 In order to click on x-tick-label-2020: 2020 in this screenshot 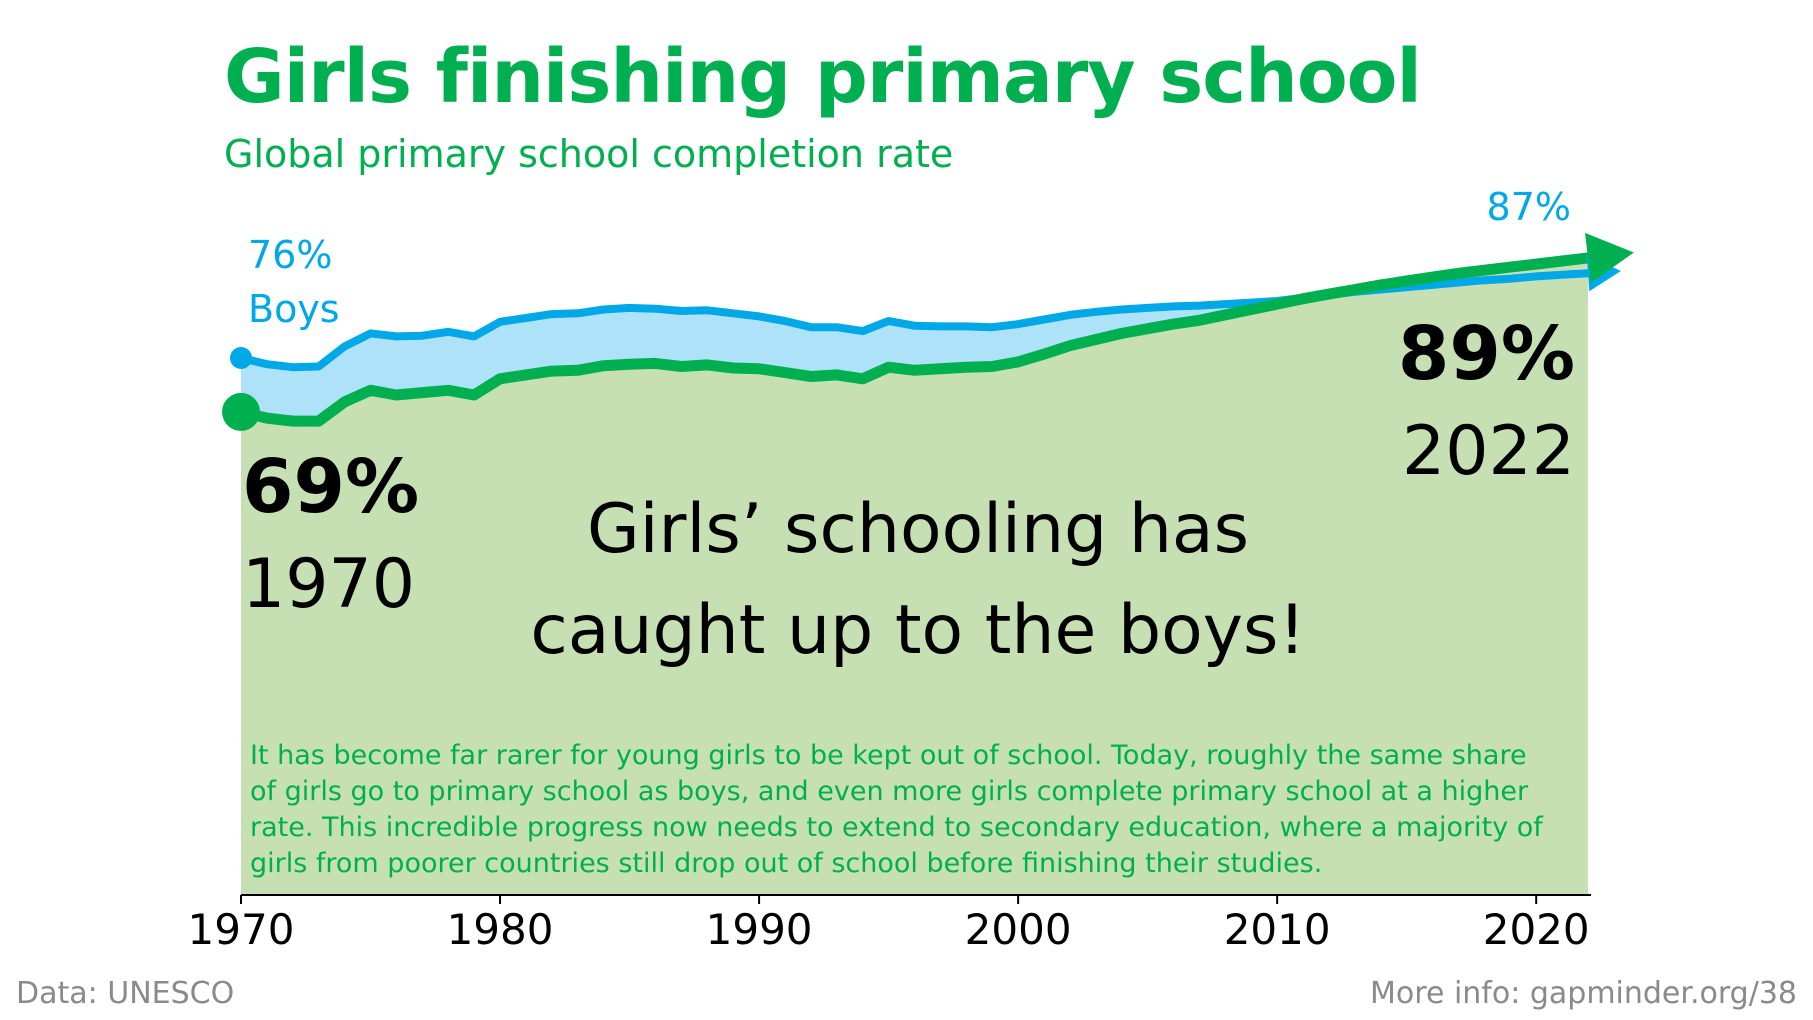, I will do `click(1536, 929)`.